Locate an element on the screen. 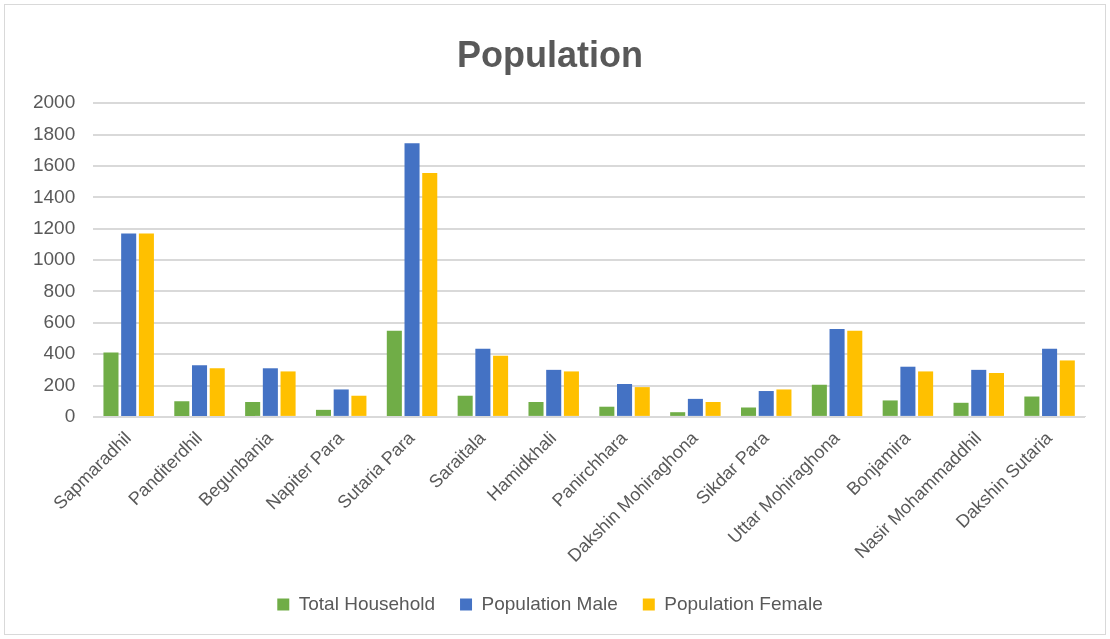 The height and width of the screenshot is (639, 1110). y-tick-label: 1600 is located at coordinates (54, 165).